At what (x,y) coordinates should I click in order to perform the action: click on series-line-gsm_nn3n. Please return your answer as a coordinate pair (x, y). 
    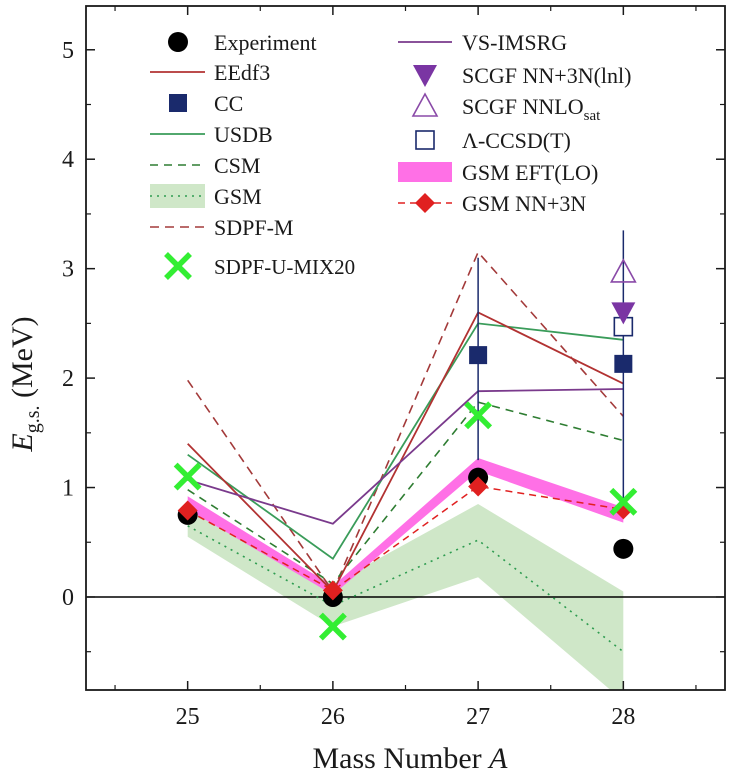
    Looking at the image, I should click on (405, 538).